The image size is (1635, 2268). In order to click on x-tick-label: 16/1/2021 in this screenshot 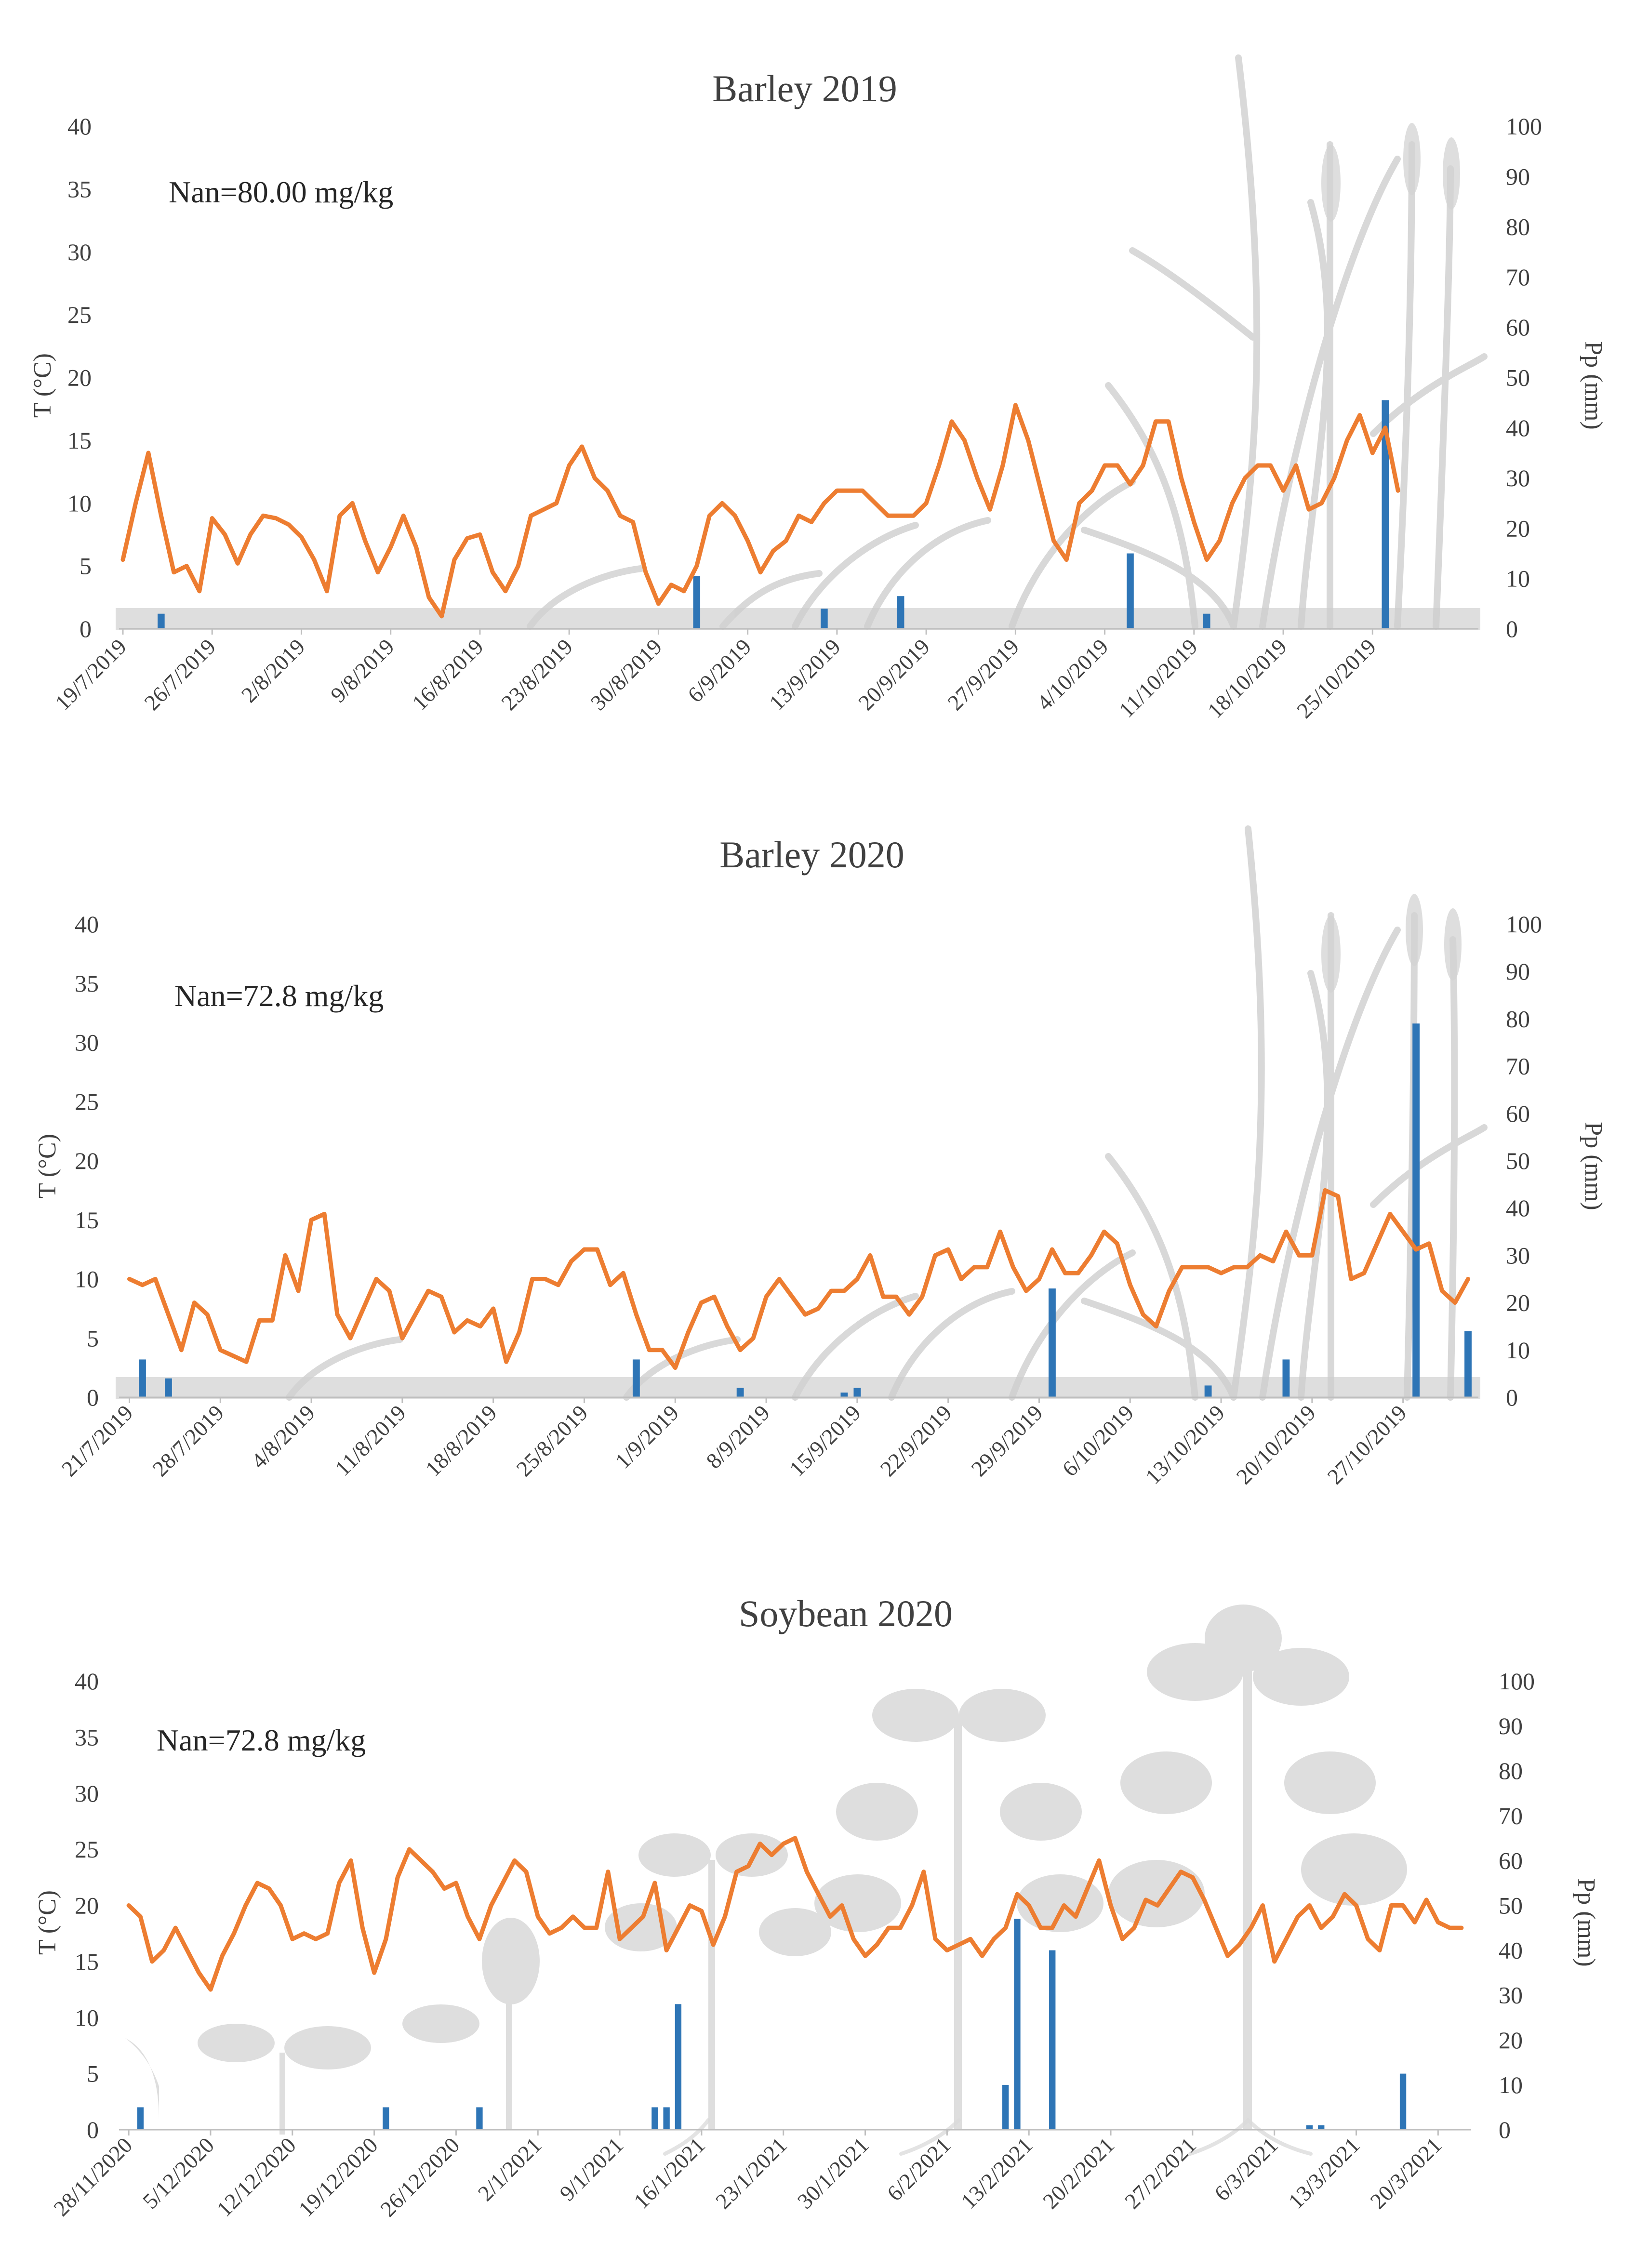, I will do `click(669, 2173)`.